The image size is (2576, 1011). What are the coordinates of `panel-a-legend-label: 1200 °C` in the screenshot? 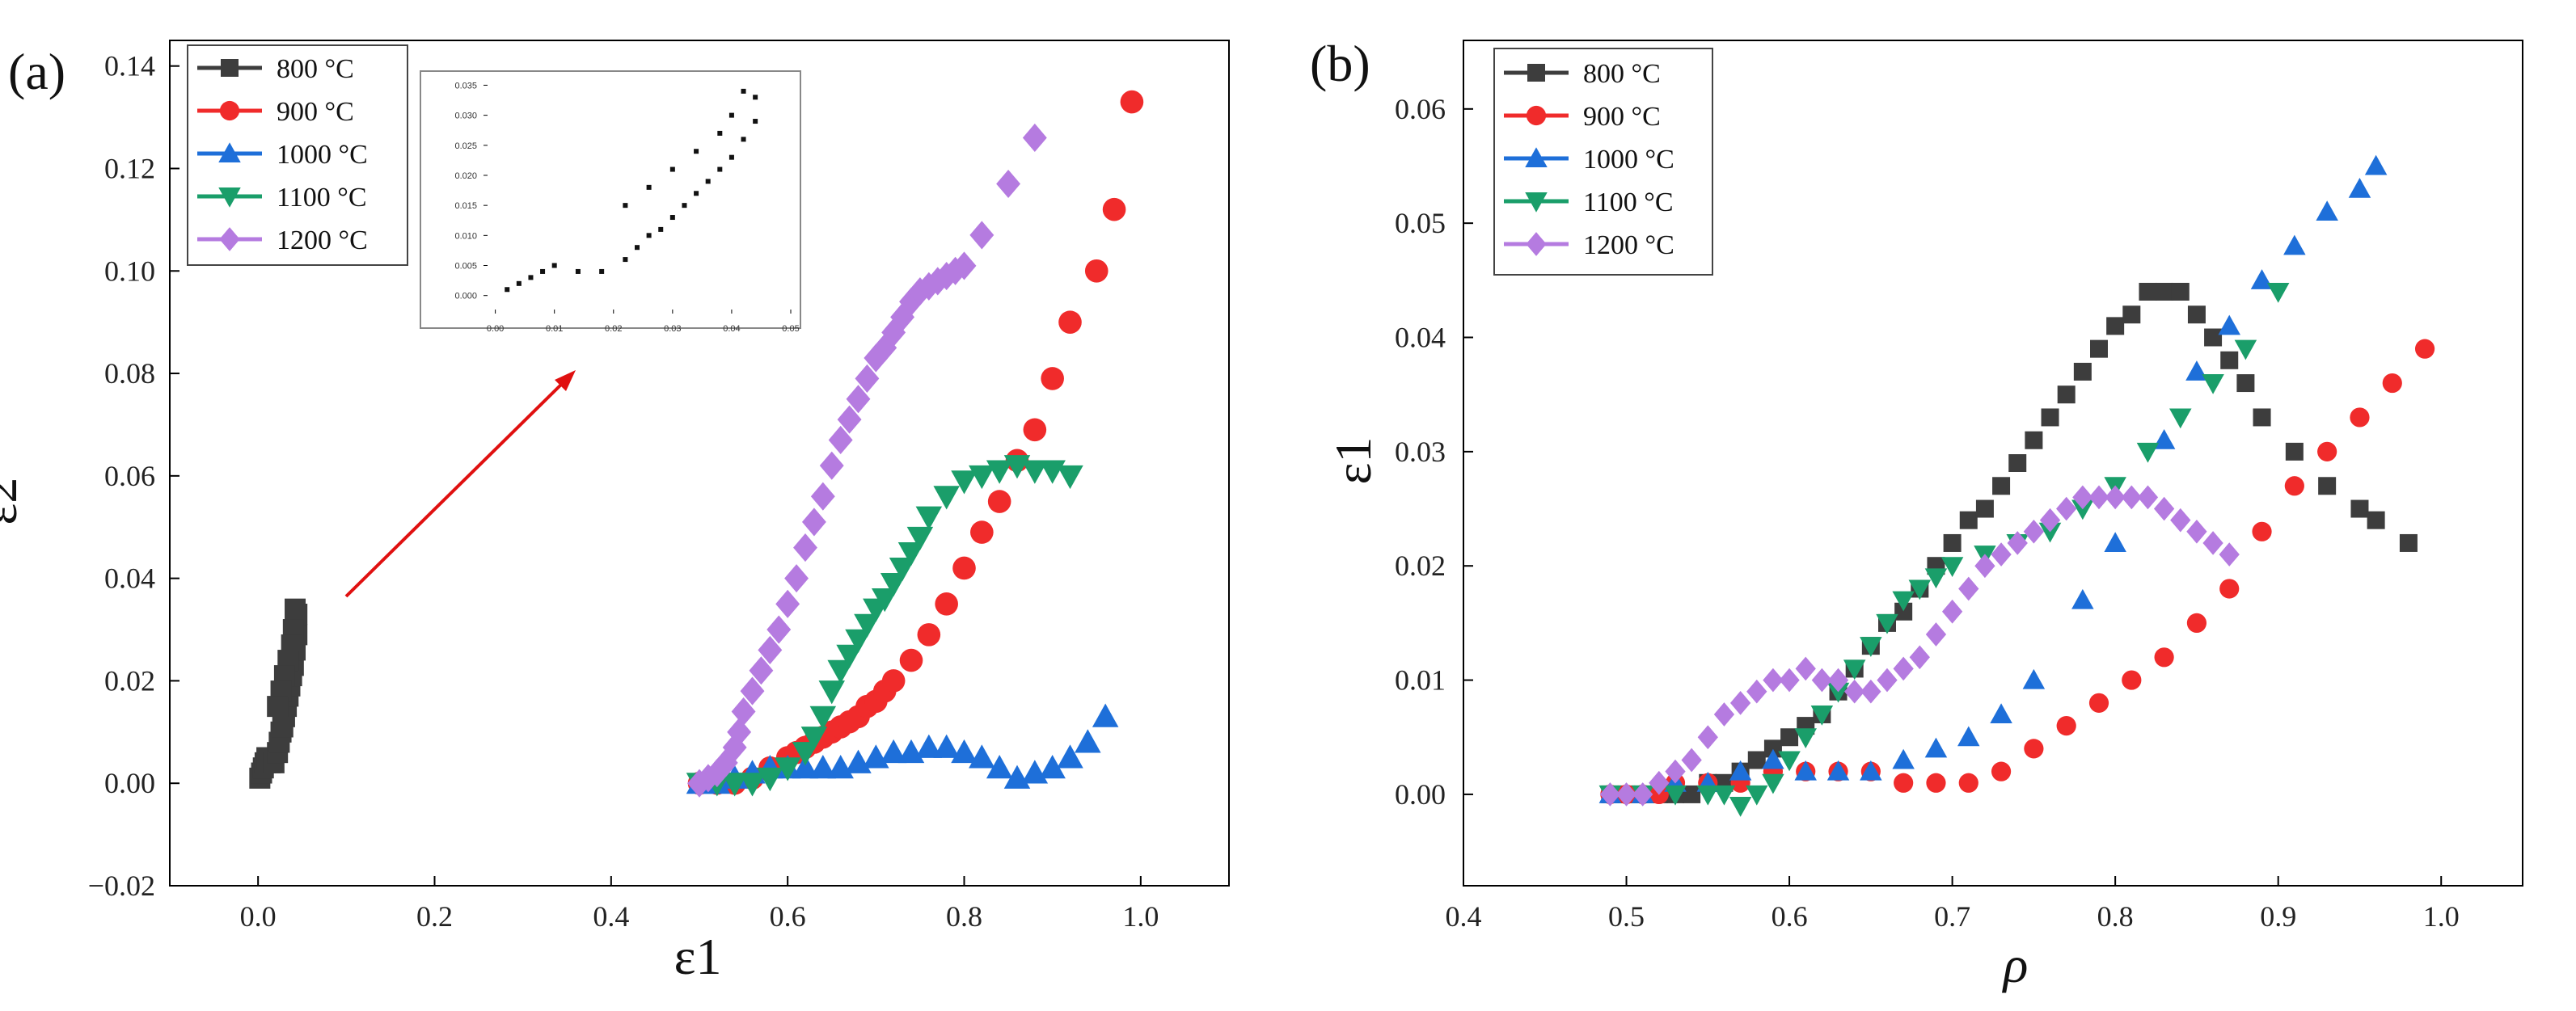 It's located at (322, 240).